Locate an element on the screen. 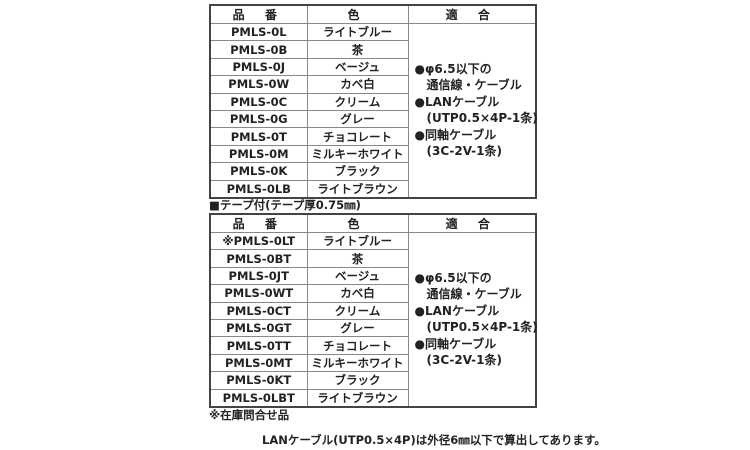  footnote: ※在庫問合せ品 is located at coordinates (249, 415).